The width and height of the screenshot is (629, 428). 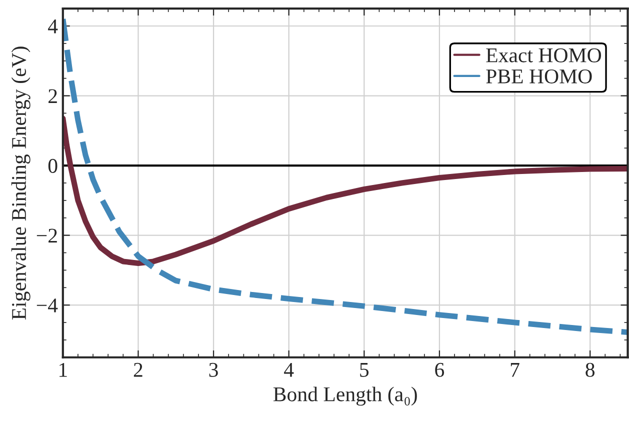 What do you see at coordinates (515, 370) in the screenshot?
I see `x-tick-label: 7` at bounding box center [515, 370].